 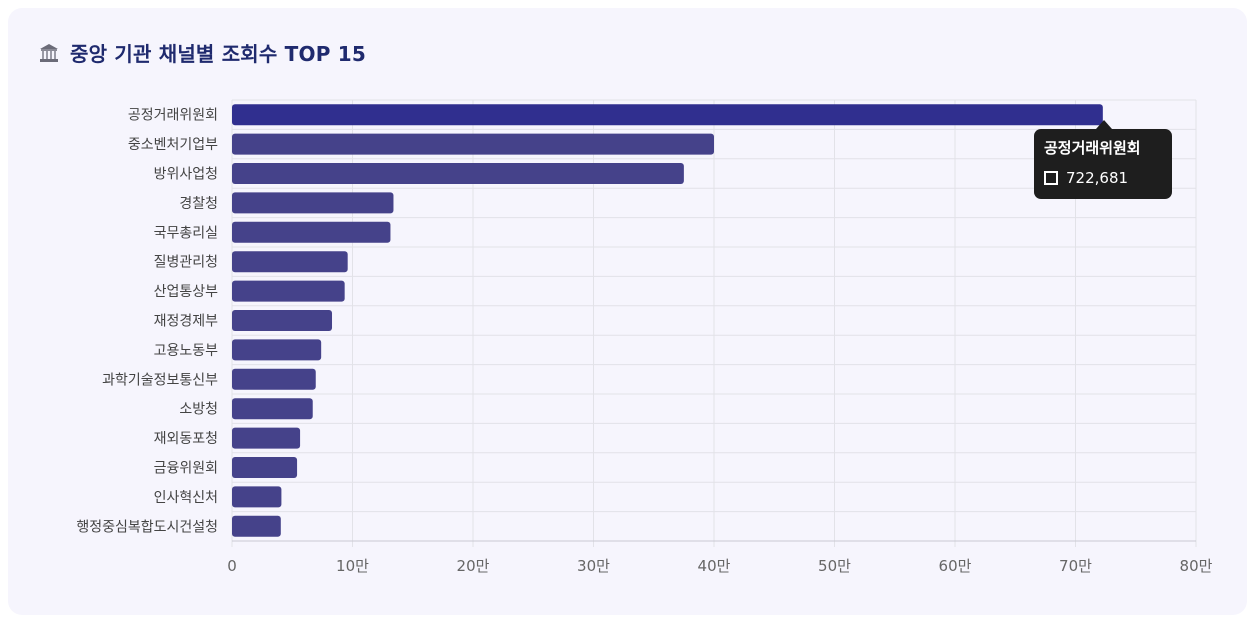 What do you see at coordinates (473, 566) in the screenshot?
I see `x-tick-label: 20만` at bounding box center [473, 566].